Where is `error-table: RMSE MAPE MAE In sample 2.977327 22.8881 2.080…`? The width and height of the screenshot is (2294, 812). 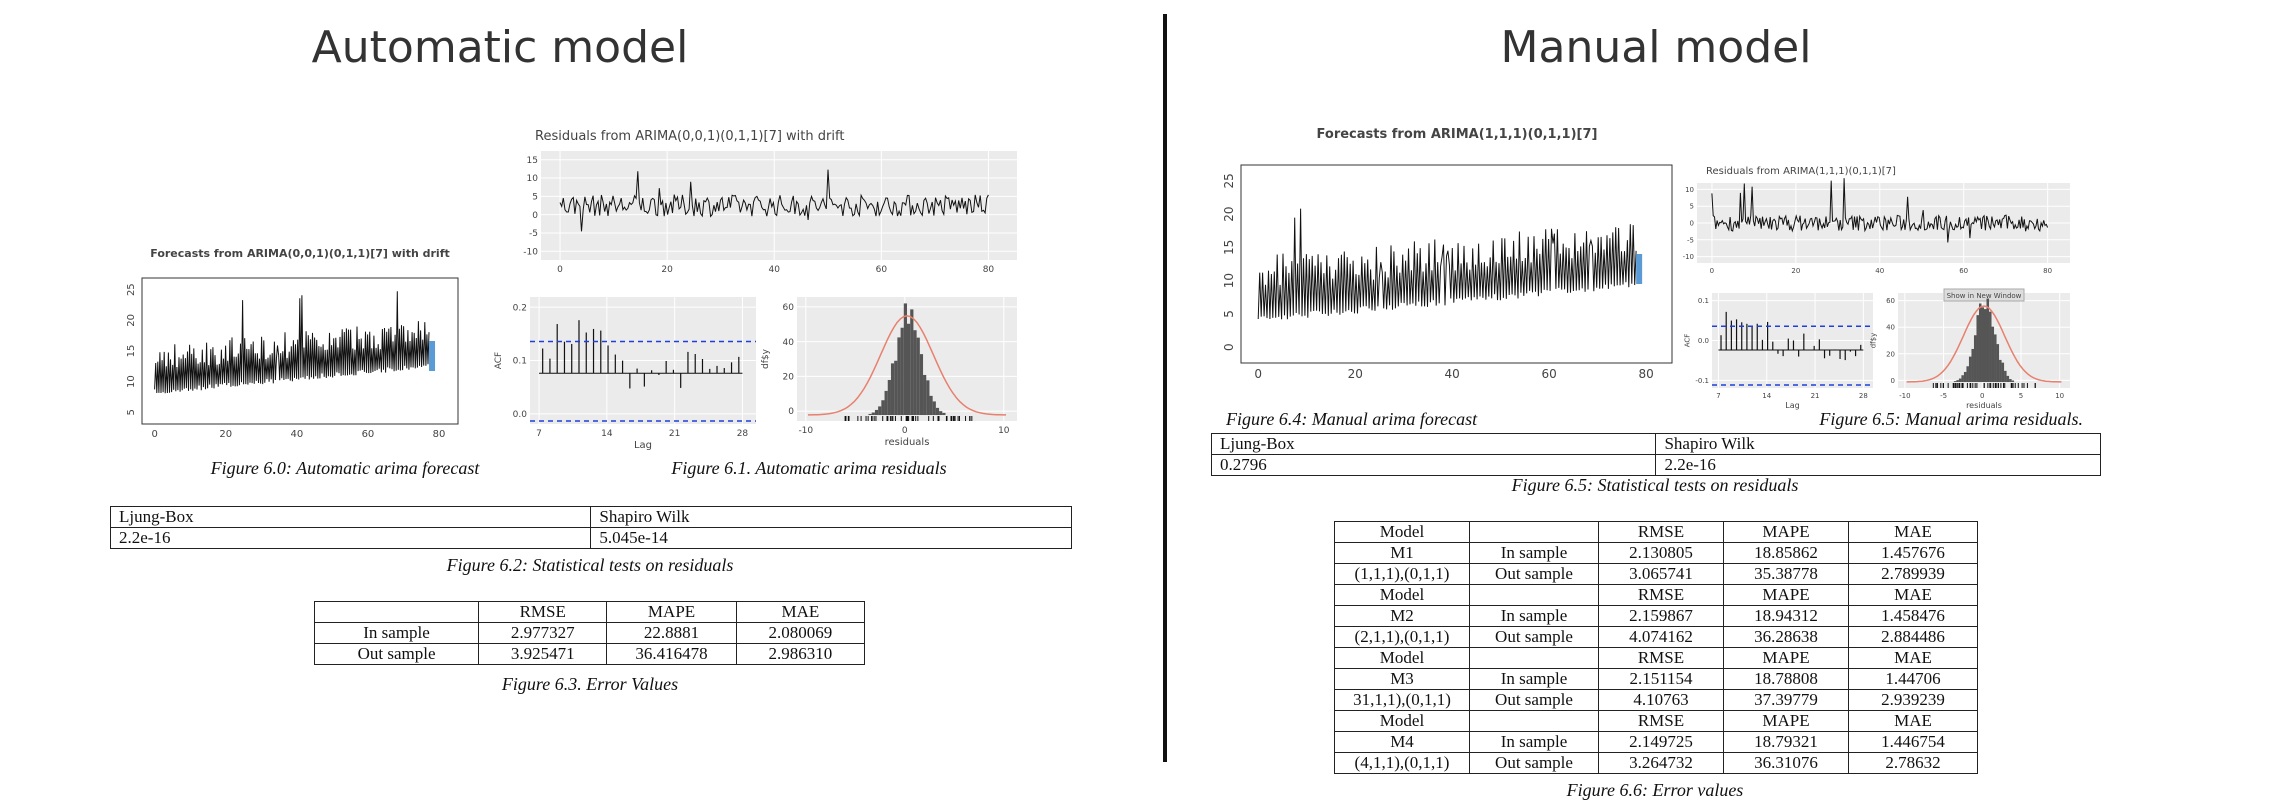
error-table: RMSE MAPE MAE In sample 2.977327 22.8881 2.080… is located at coordinates (589, 633).